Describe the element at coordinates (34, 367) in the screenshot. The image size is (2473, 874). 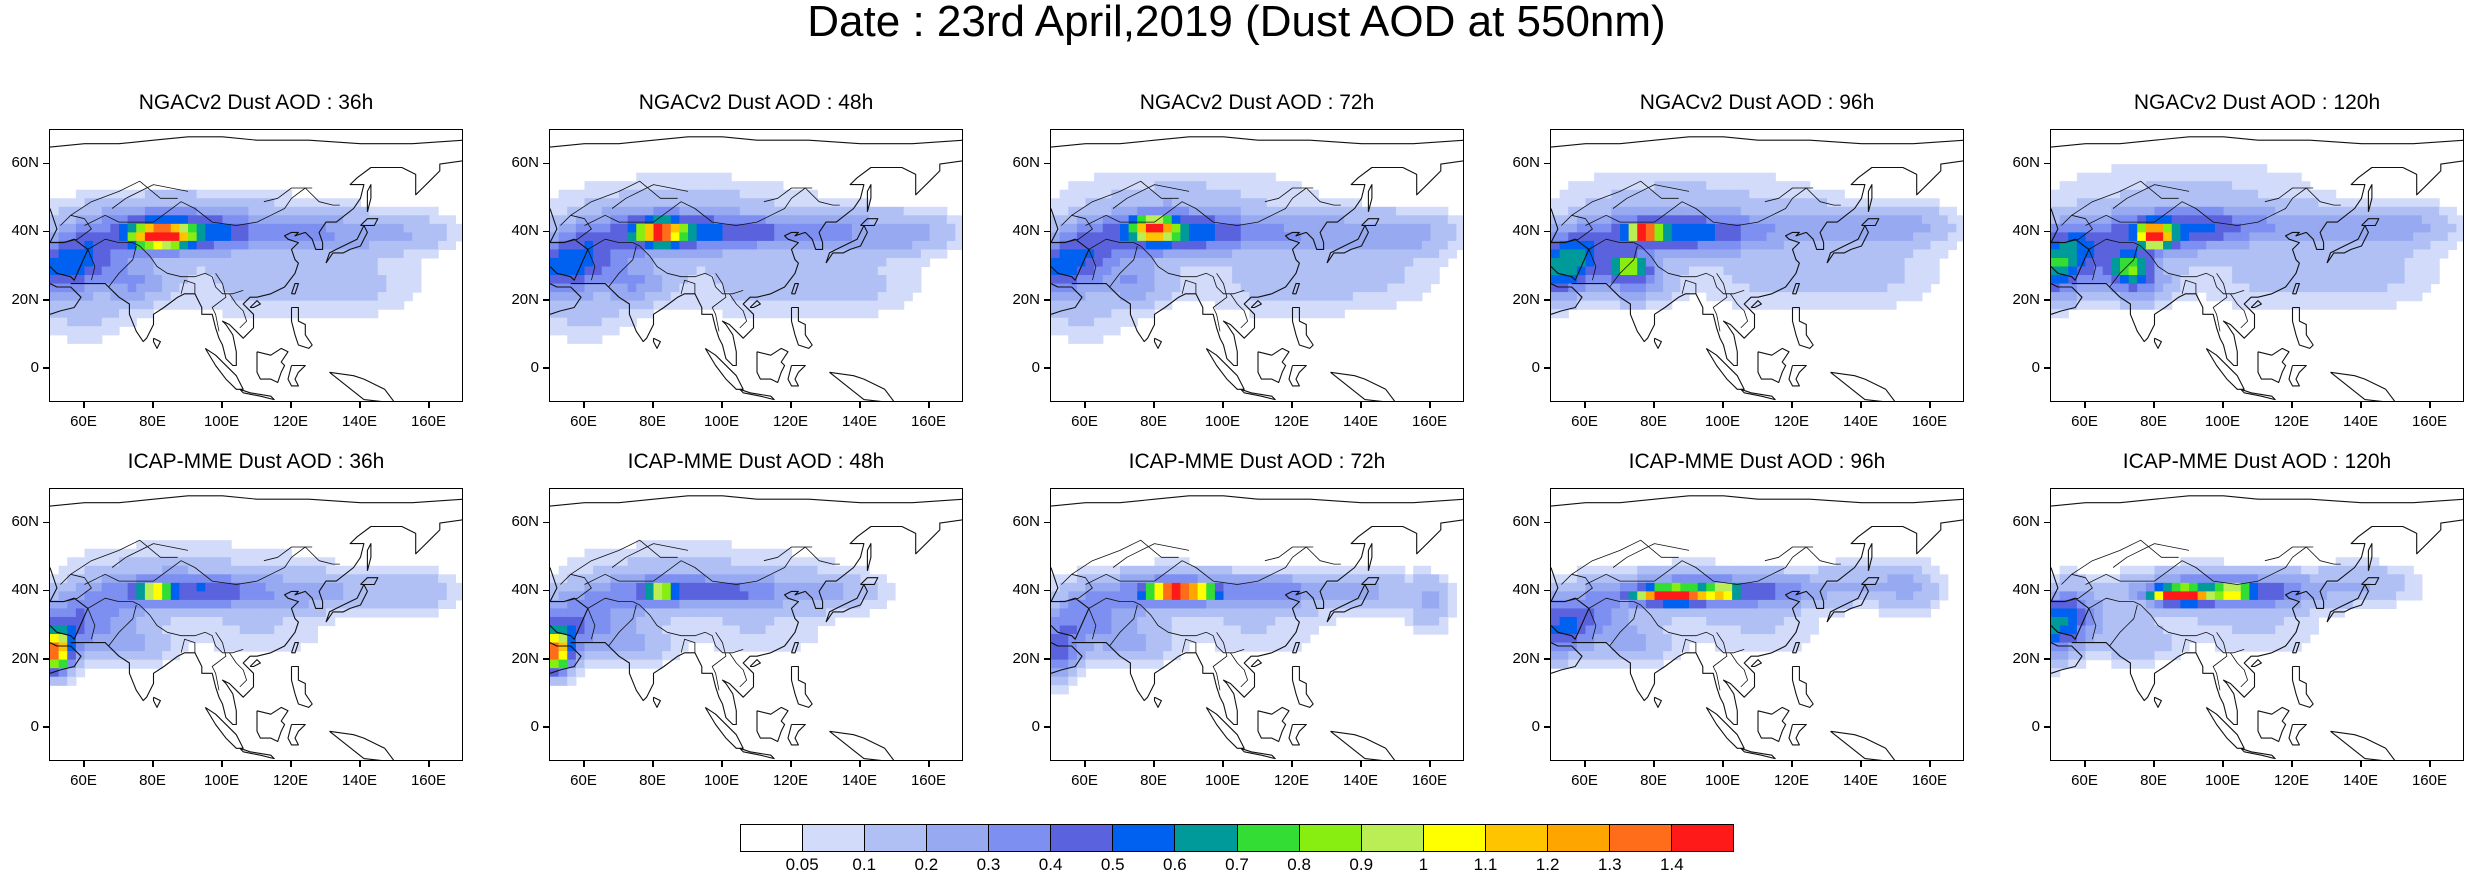
I see `lat-tick-label: 0` at that location.